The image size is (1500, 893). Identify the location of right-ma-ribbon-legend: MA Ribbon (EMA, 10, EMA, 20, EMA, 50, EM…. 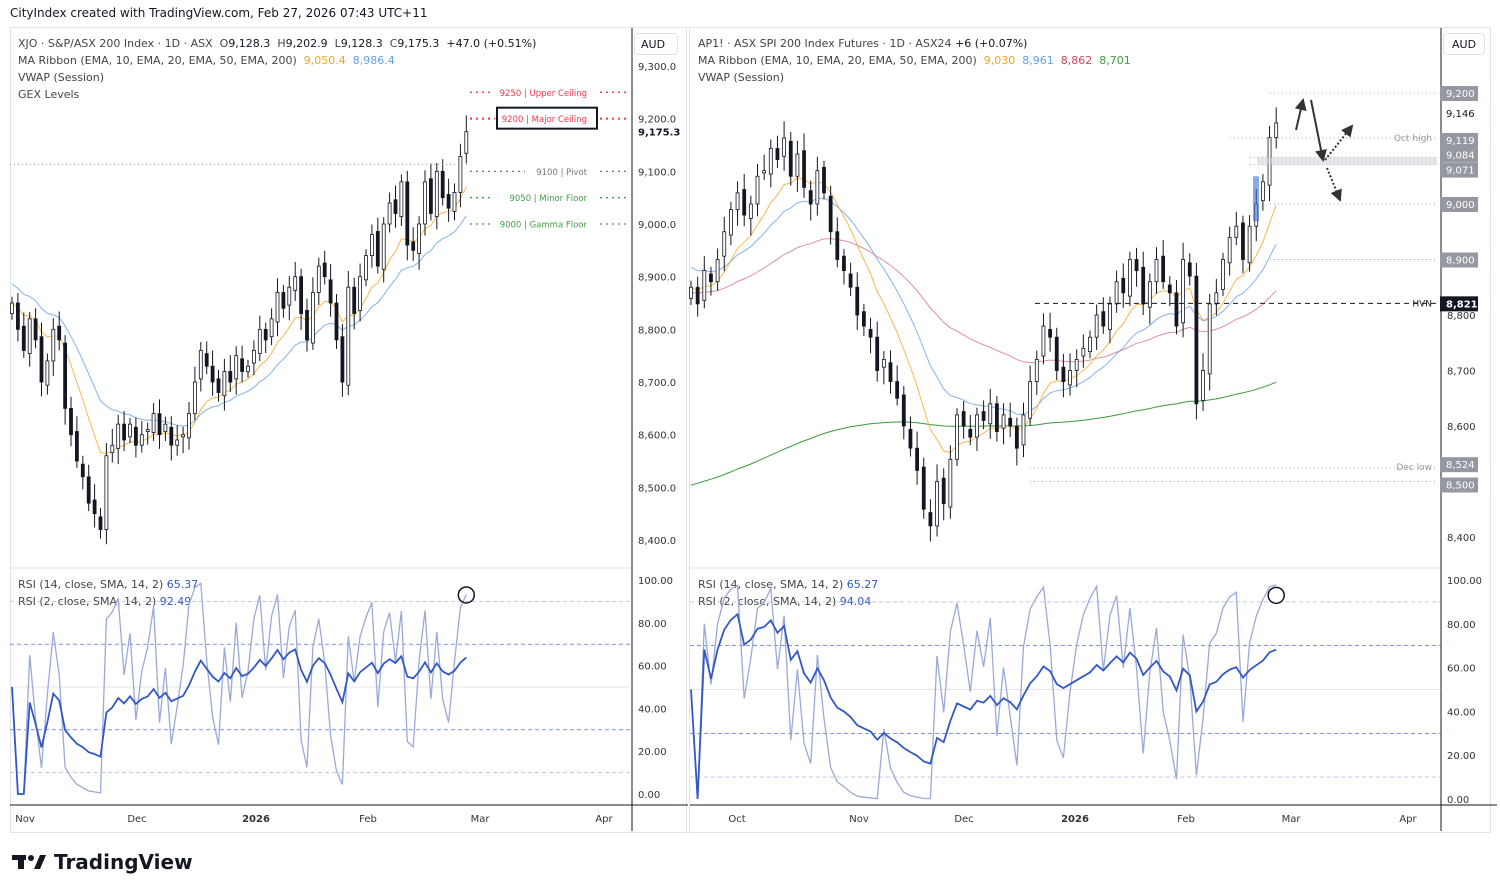
(914, 60).